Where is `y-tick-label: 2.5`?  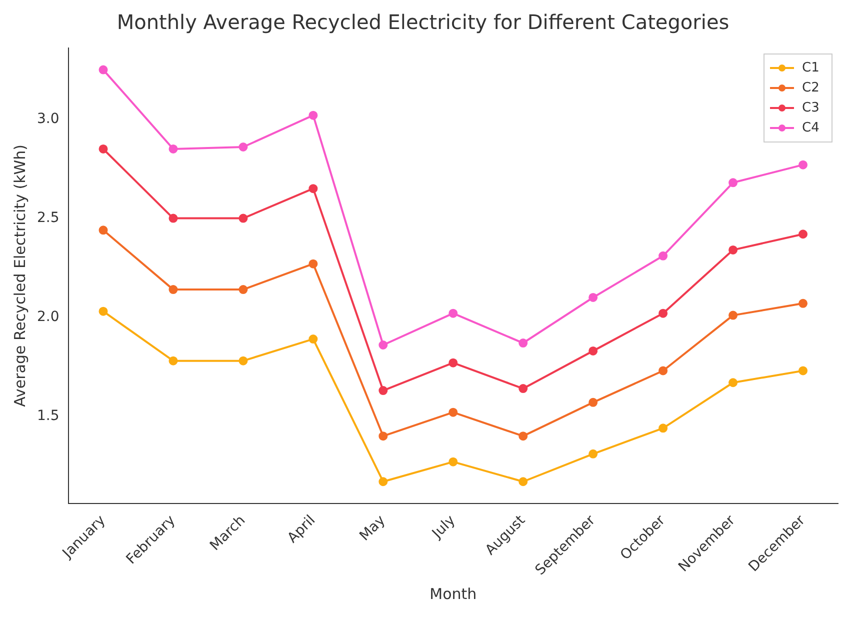
y-tick-label: 2.5 is located at coordinates (48, 218).